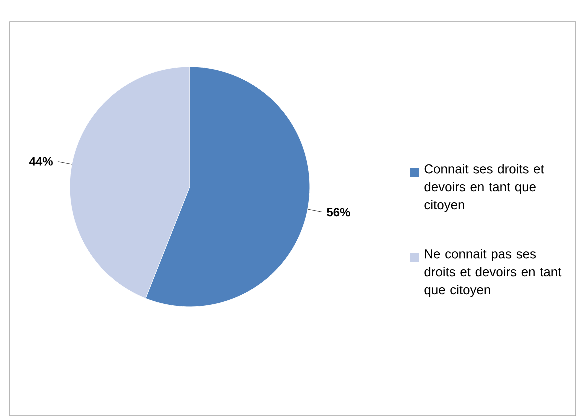 The image size is (578, 417). What do you see at coordinates (484, 188) in the screenshot?
I see `legend-label: Connait ses droits et devoirs en tant que citoyen` at bounding box center [484, 188].